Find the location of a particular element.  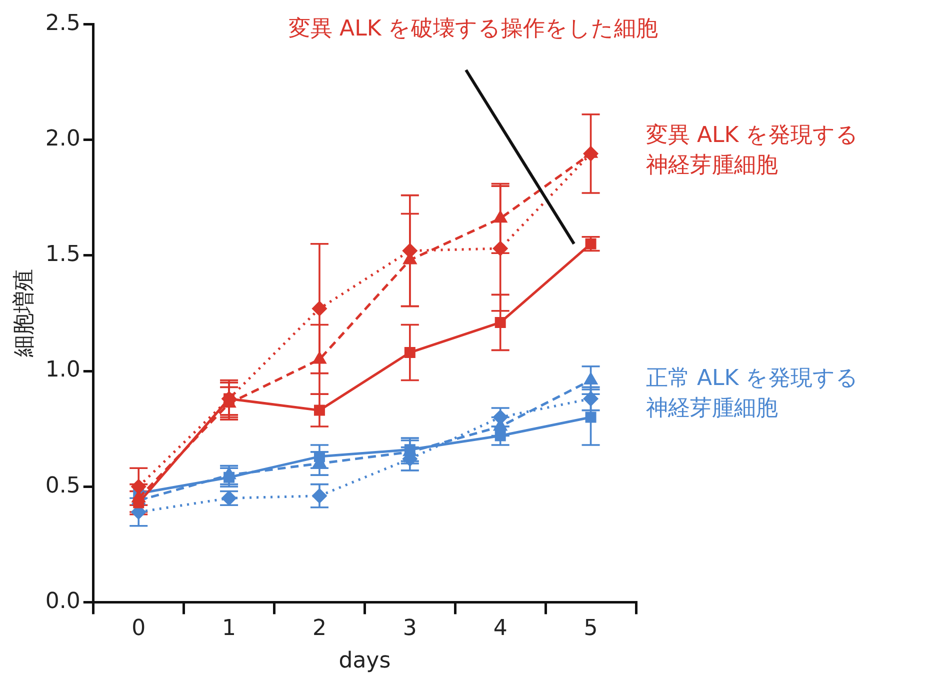

x-tick-label: 4 is located at coordinates (500, 629).